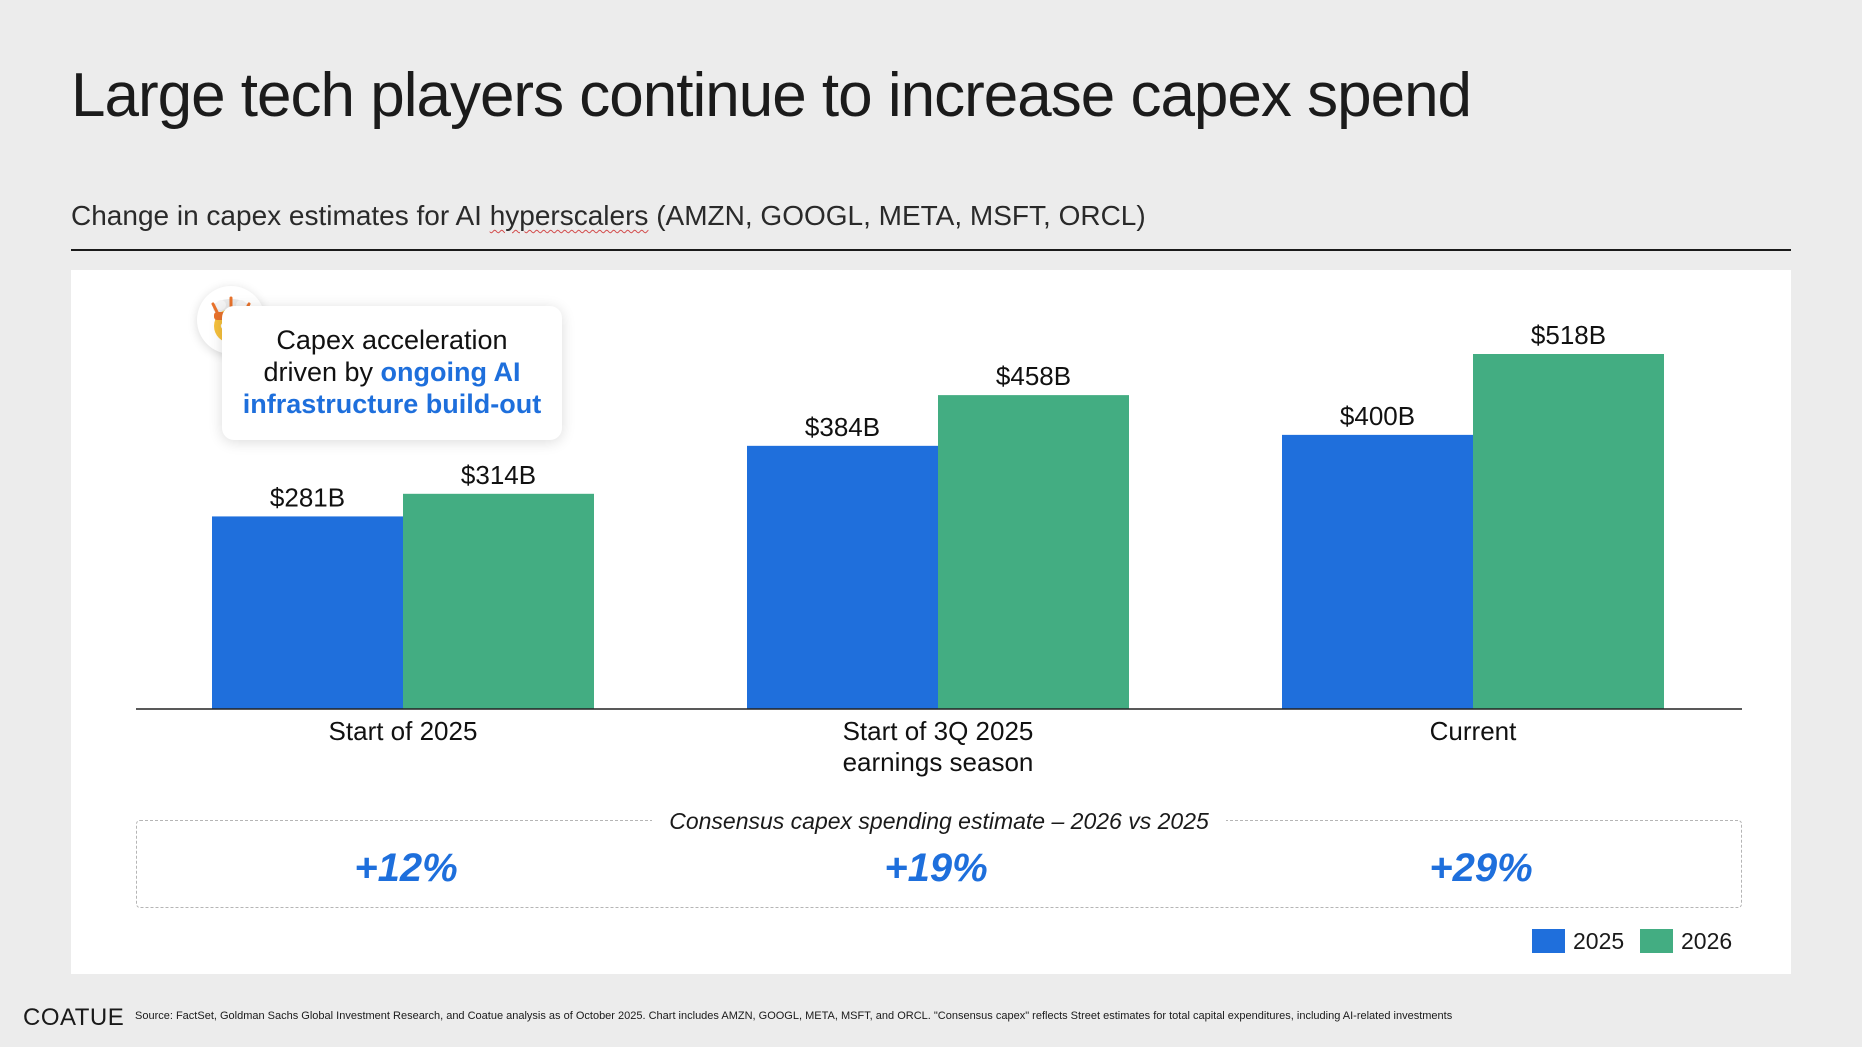 The image size is (1862, 1047). I want to click on legend-label-2026: 2026, so click(1707, 940).